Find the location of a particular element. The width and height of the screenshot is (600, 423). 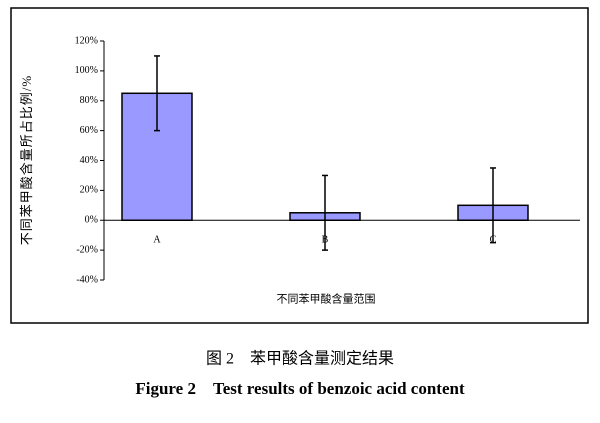

y-tick-label: -40% is located at coordinates (87, 279).